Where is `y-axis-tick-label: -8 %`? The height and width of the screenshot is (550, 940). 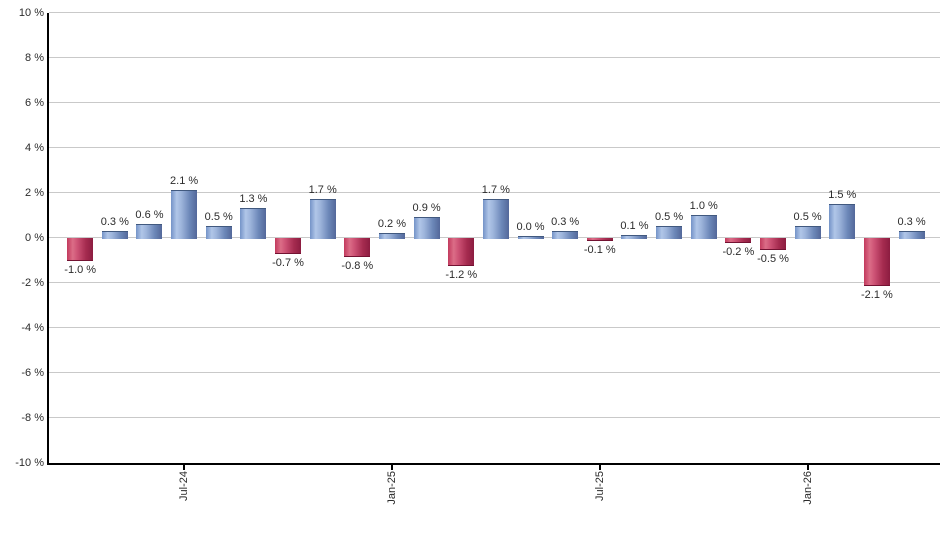
y-axis-tick-label: -8 % is located at coordinates (32, 417).